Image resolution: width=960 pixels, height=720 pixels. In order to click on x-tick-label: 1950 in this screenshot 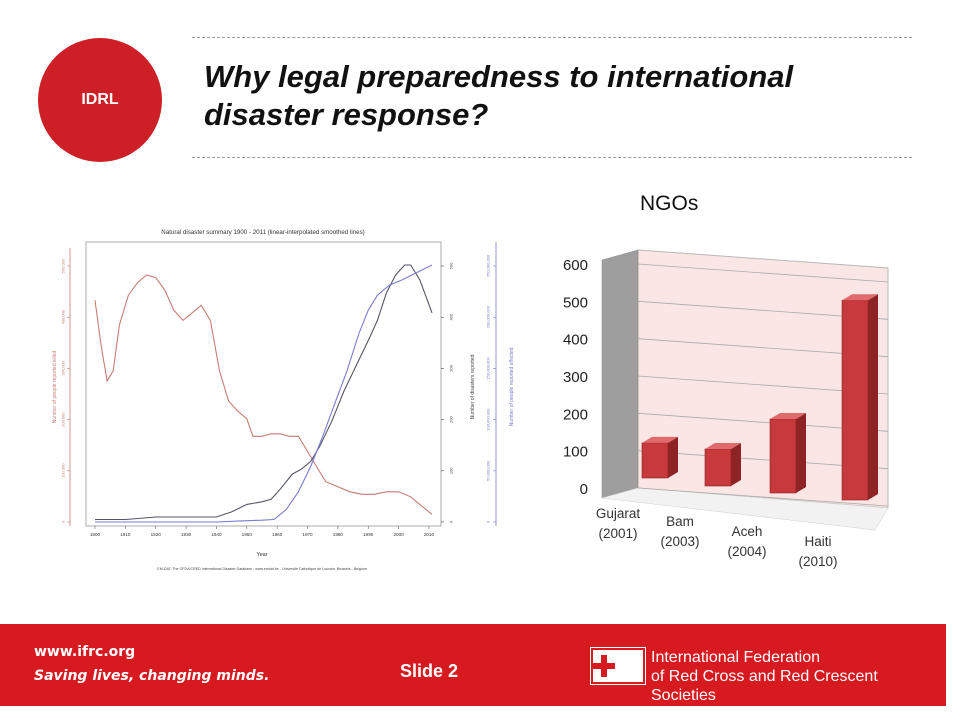, I will do `click(247, 534)`.